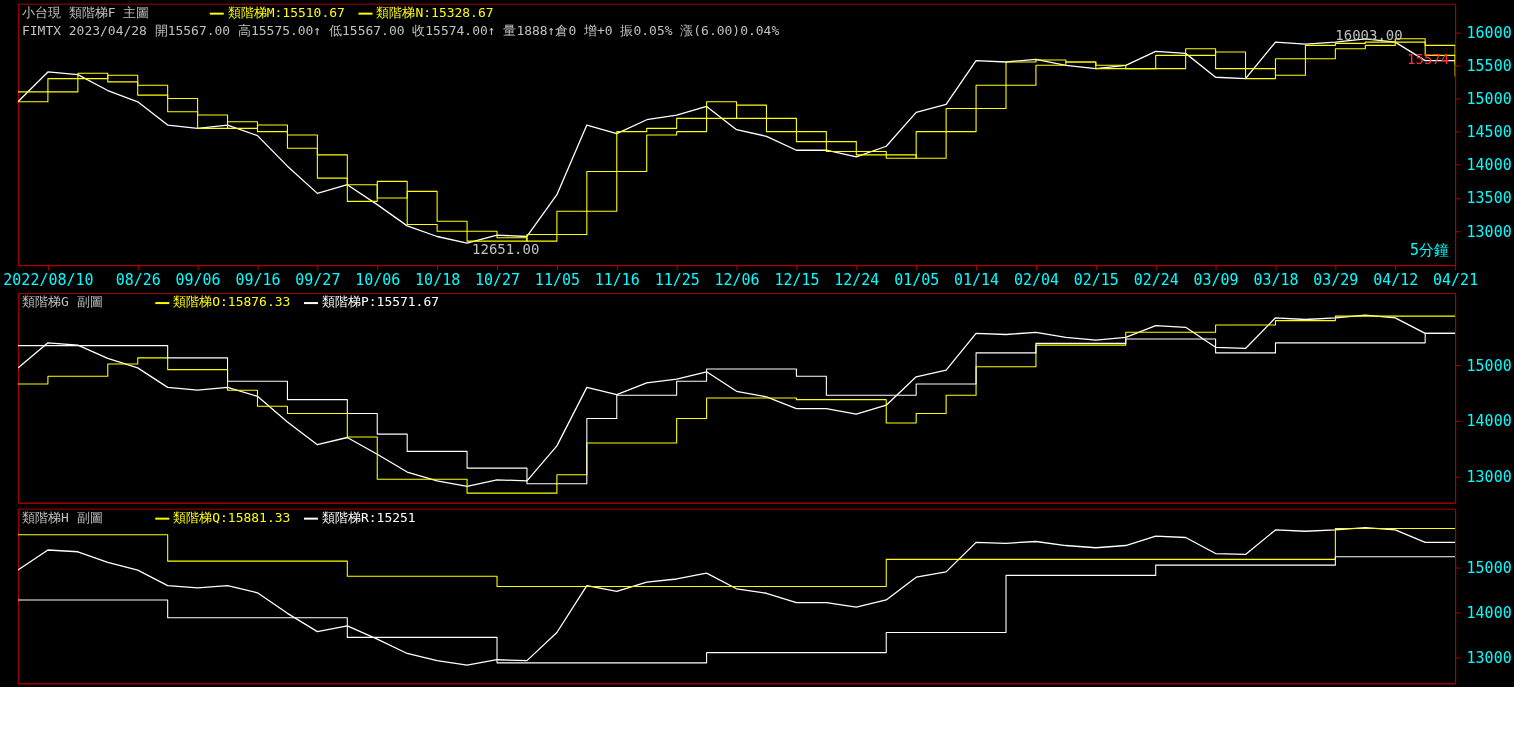 The height and width of the screenshot is (739, 1514). Describe the element at coordinates (380, 302) in the screenshot. I see `legend-label: 類階梯P:15571.67` at that location.